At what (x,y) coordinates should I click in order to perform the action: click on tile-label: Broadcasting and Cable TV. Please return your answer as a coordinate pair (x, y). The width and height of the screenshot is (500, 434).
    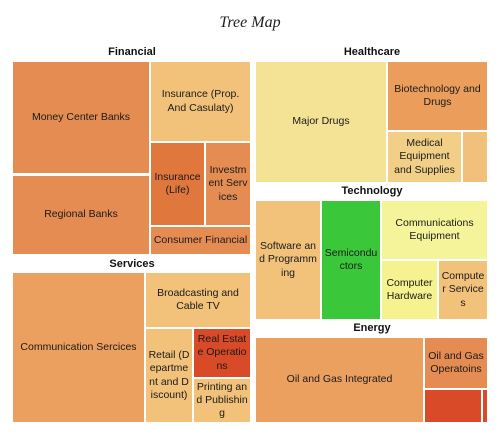
    Looking at the image, I should click on (198, 299).